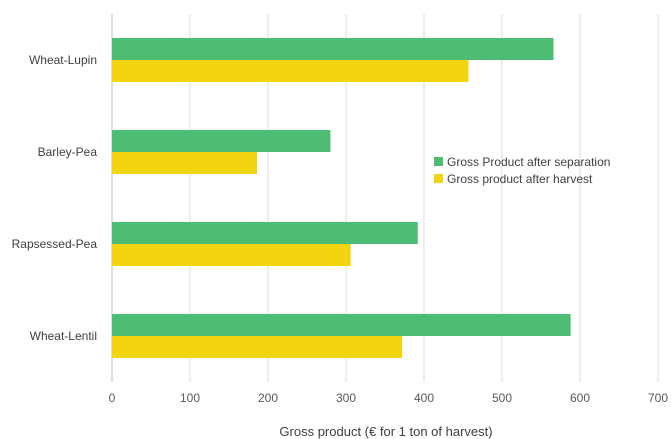 Image resolution: width=671 pixels, height=439 pixels. What do you see at coordinates (221, 141) in the screenshot?
I see `bar-barley-pea-separation` at bounding box center [221, 141].